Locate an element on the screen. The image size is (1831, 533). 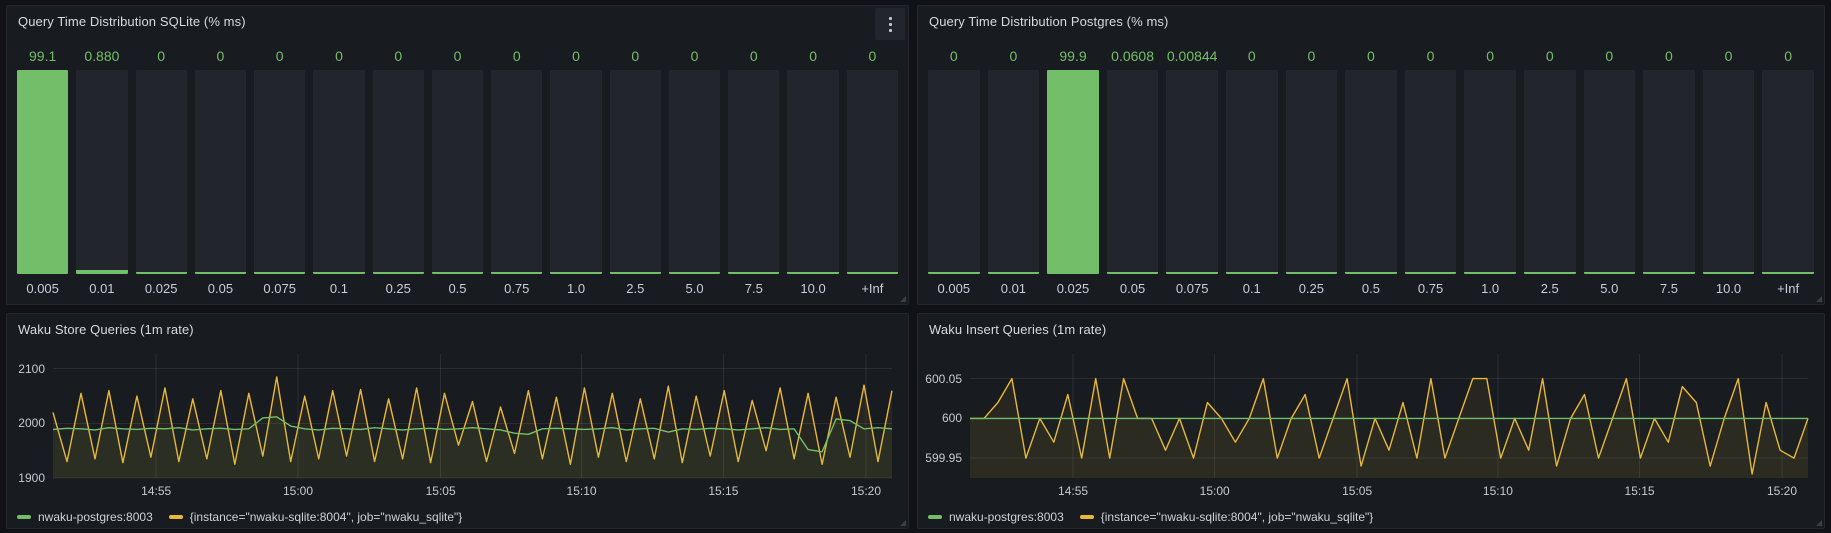
histogram-column: 99.1 0.005 is located at coordinates (43, 172).